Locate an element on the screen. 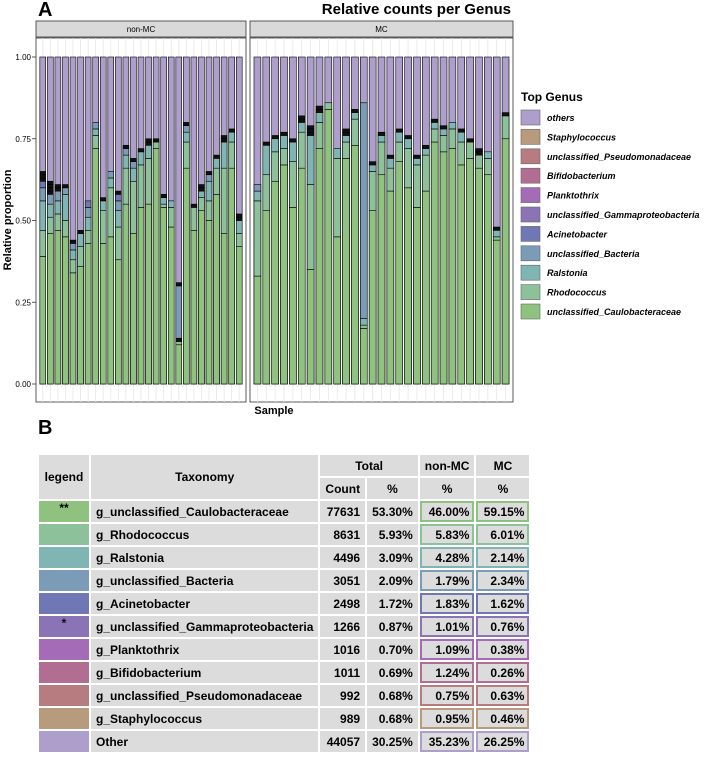  taxonomy-cell: g_Rhodococcus is located at coordinates (205, 534).